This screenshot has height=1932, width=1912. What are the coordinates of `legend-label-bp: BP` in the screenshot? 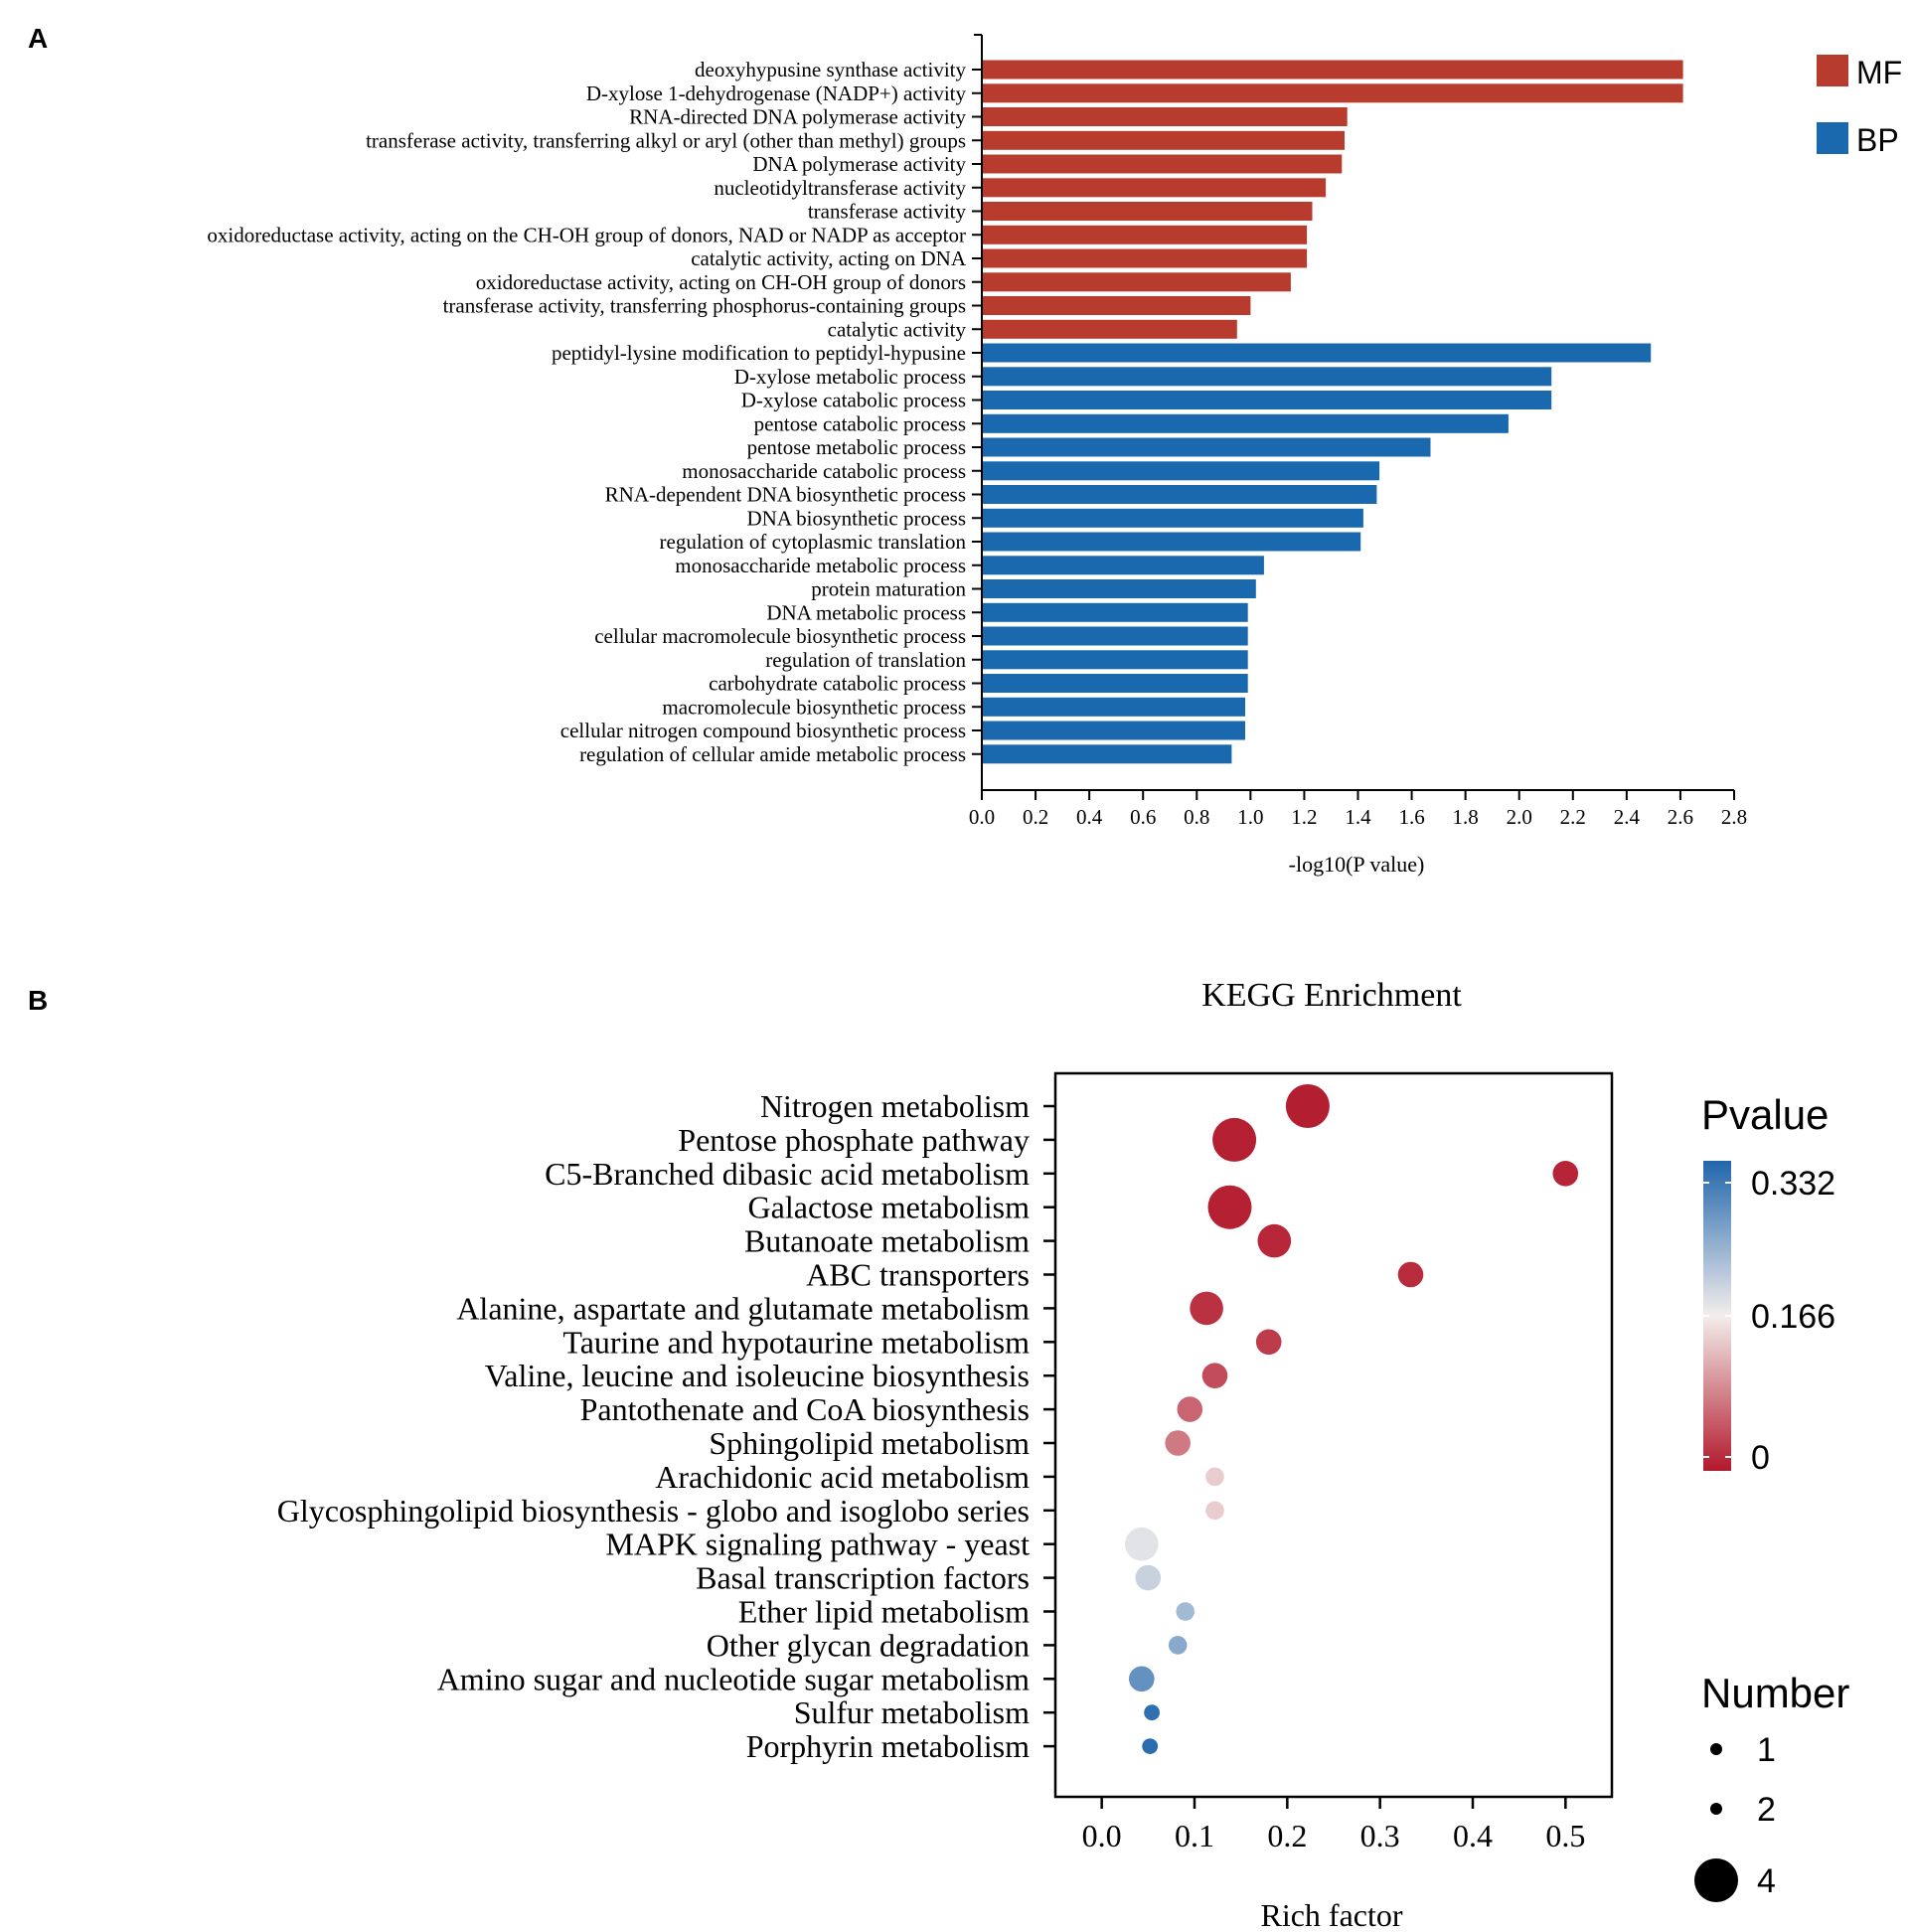 It's located at (1877, 140).